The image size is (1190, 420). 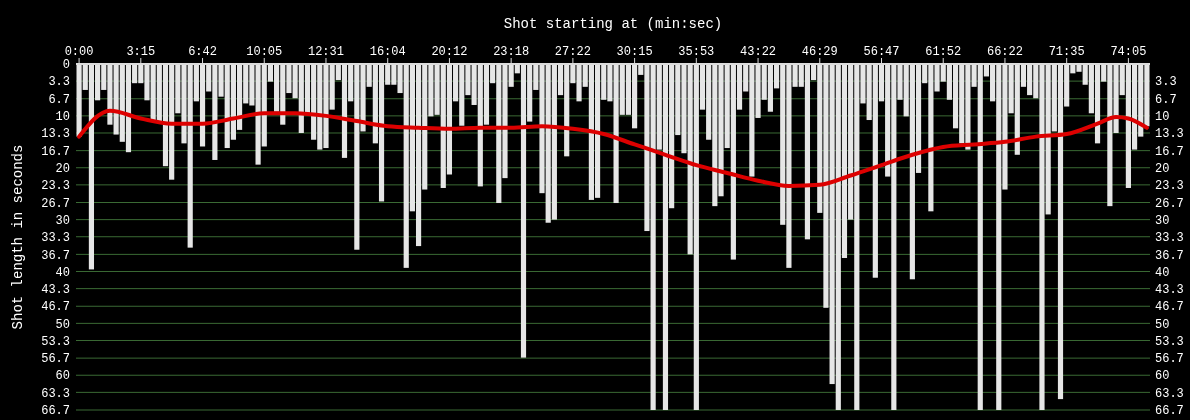 What do you see at coordinates (1169, 151) in the screenshot?
I see `y2-tick-label: 16.7` at bounding box center [1169, 151].